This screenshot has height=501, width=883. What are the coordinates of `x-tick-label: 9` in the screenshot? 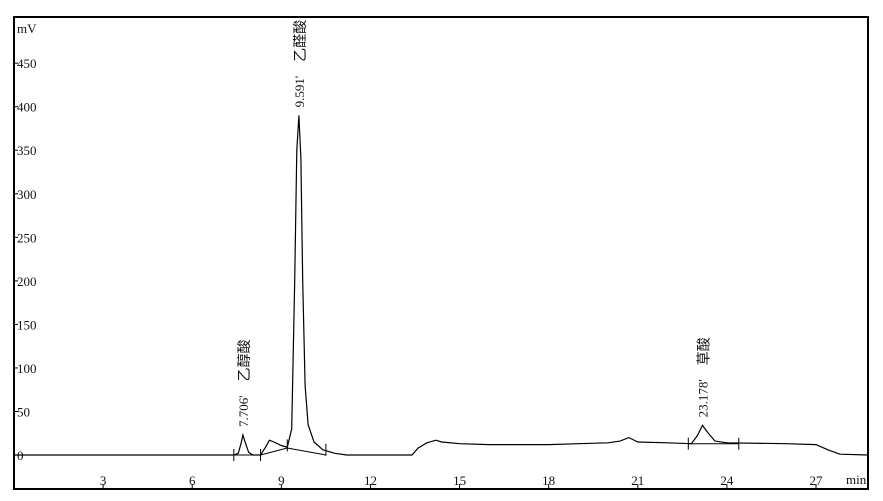 It's located at (281, 480).